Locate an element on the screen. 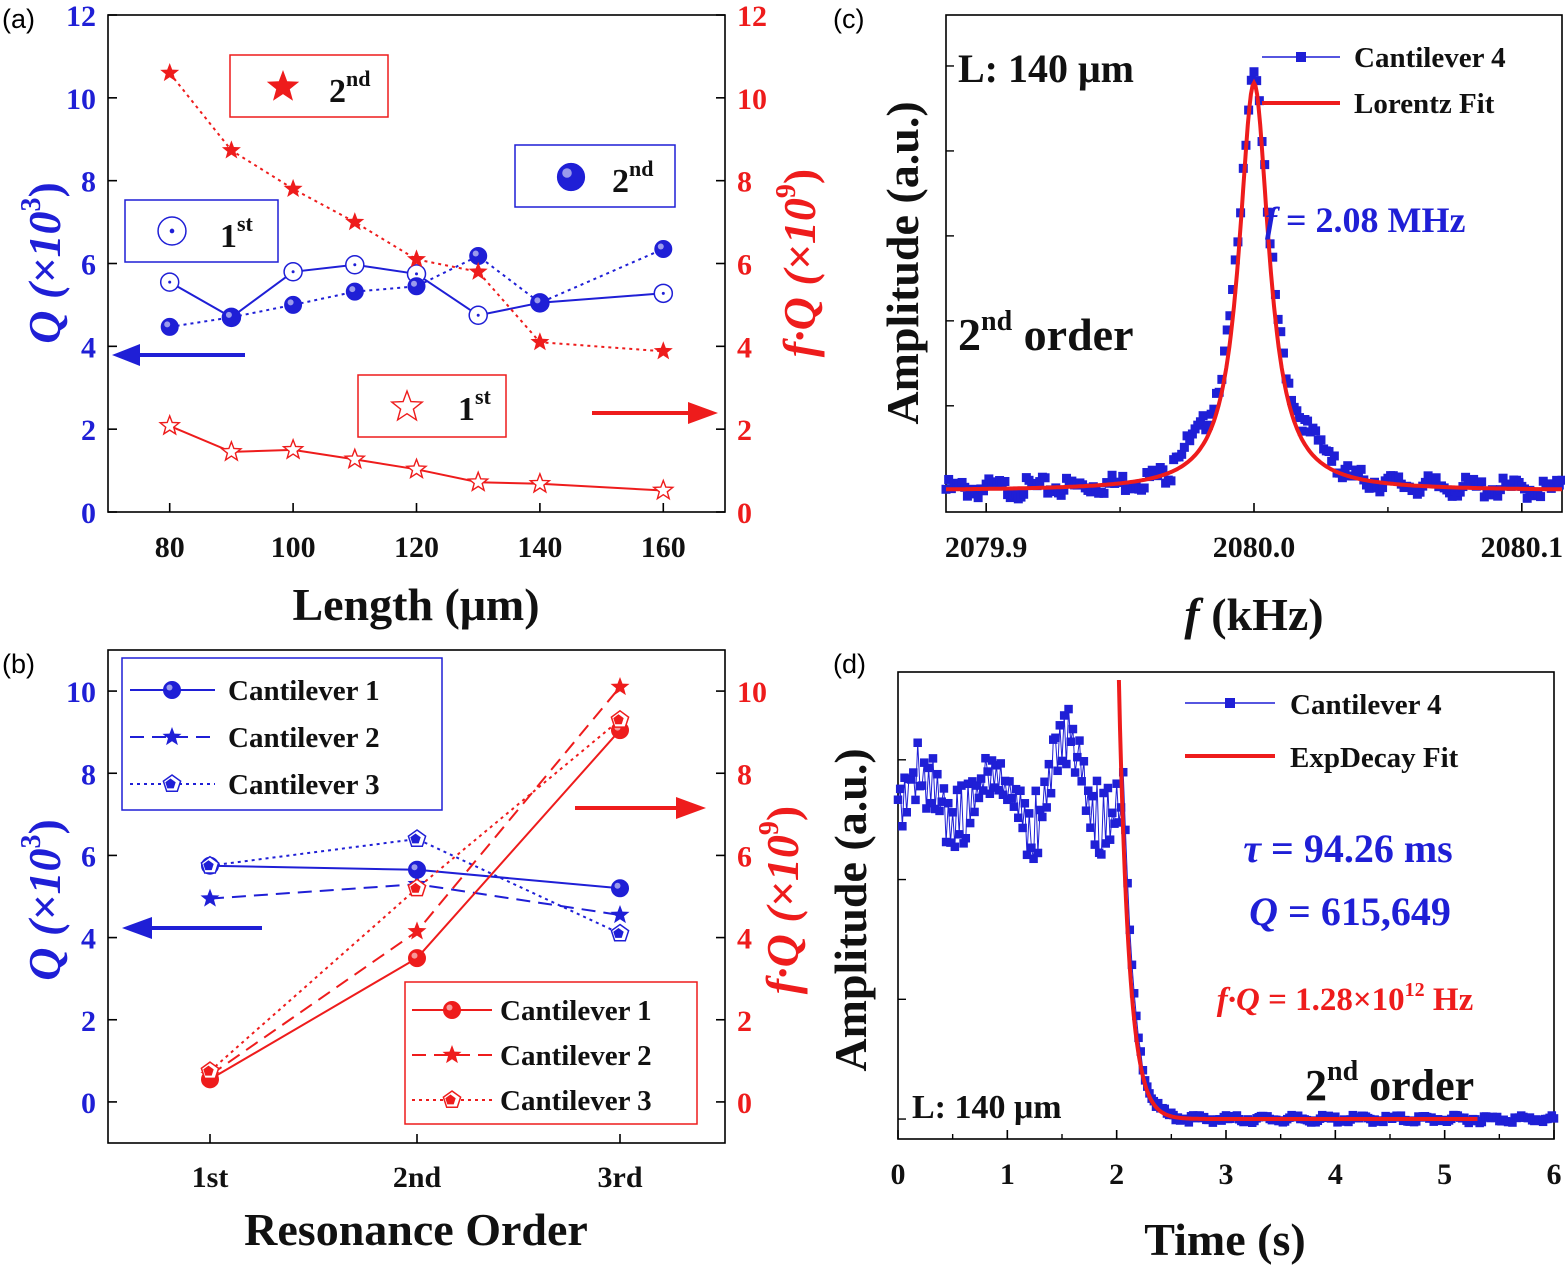  panel-d-q: Q = 615,649 is located at coordinates (1350, 911).